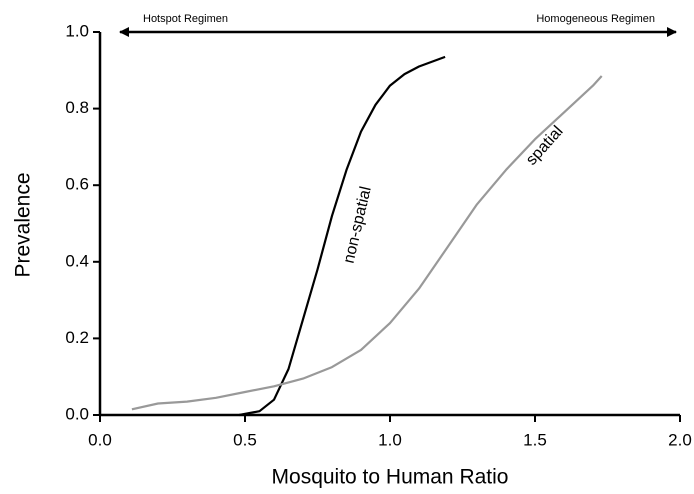 This screenshot has width=694, height=494. What do you see at coordinates (680, 439) in the screenshot?
I see `x-tick-label: 2.0` at bounding box center [680, 439].